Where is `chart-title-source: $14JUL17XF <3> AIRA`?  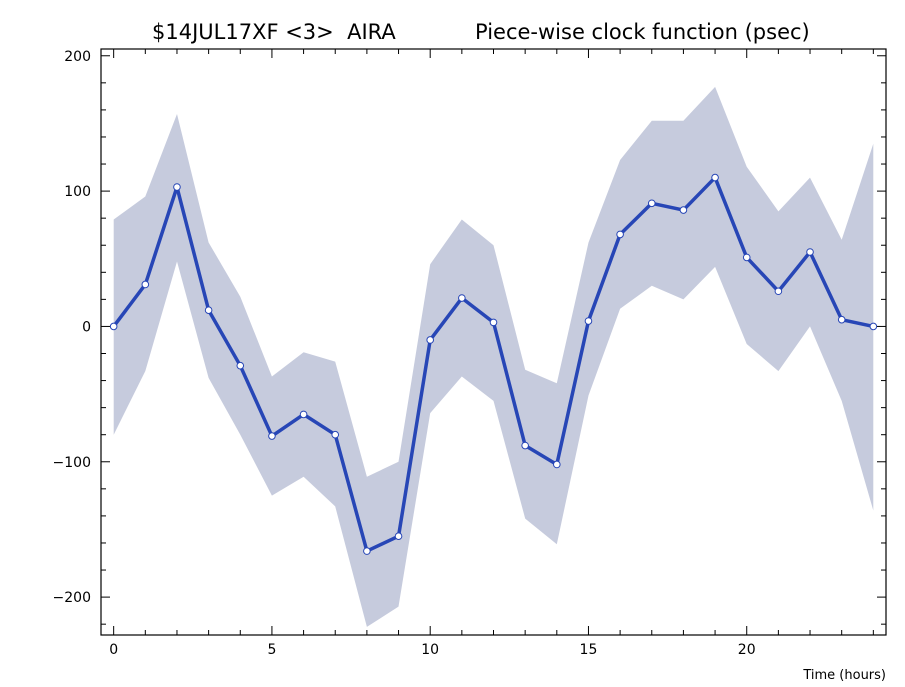
chart-title-source: $14JUL17XF <3> AIRA is located at coordinates (274, 32).